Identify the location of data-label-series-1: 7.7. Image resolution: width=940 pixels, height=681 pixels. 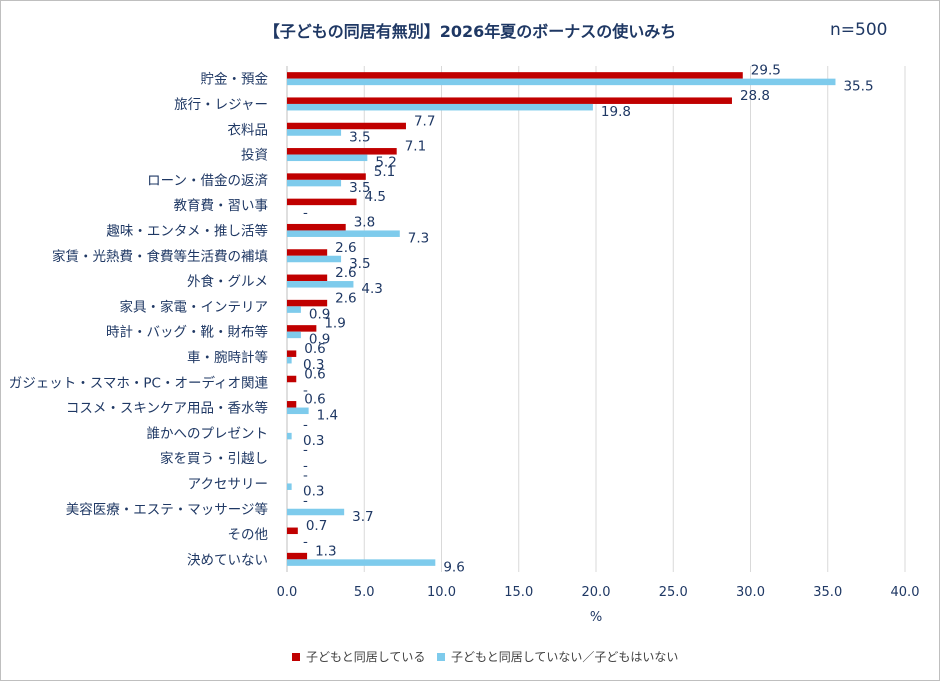
(424, 121).